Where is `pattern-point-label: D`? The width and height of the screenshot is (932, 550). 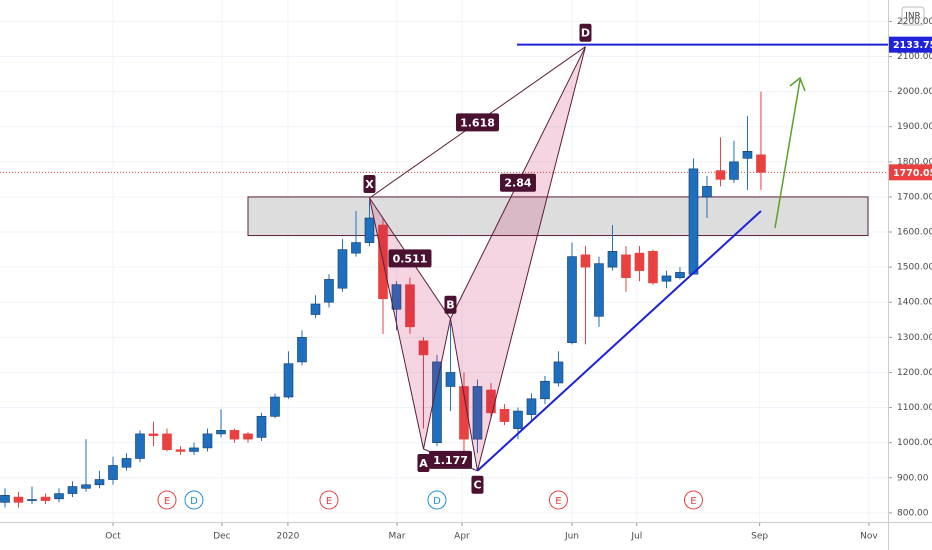 pattern-point-label: D is located at coordinates (585, 33).